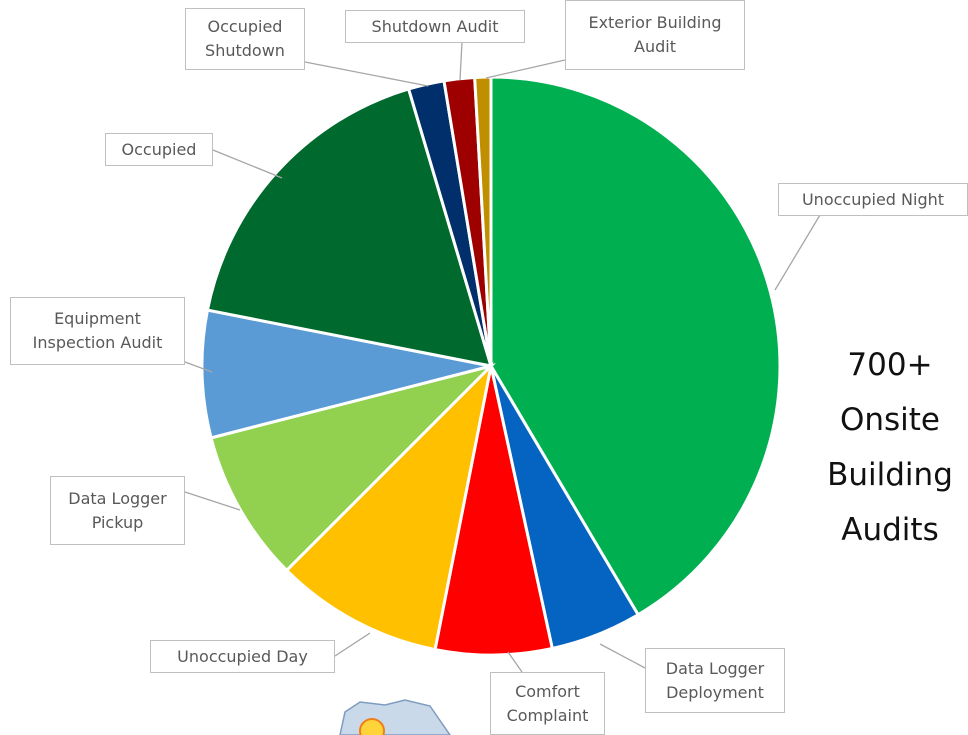 This screenshot has height=735, width=968. I want to click on slice-label: Unoccupied Day, so click(242, 656).